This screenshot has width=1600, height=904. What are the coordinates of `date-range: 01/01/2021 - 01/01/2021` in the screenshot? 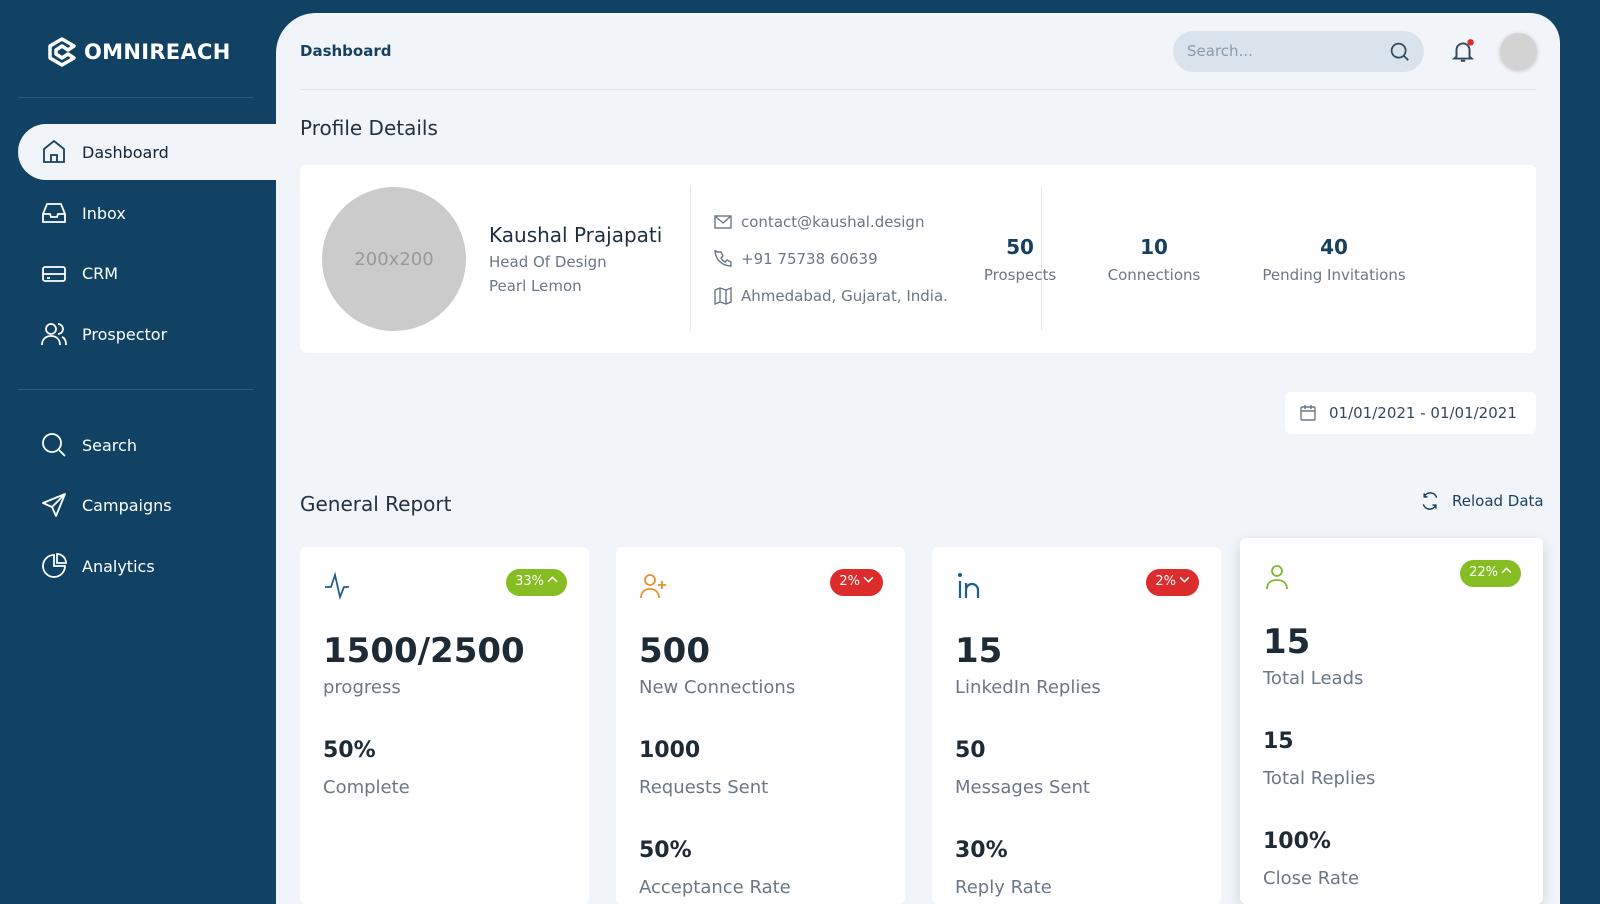 It's located at (1423, 413).